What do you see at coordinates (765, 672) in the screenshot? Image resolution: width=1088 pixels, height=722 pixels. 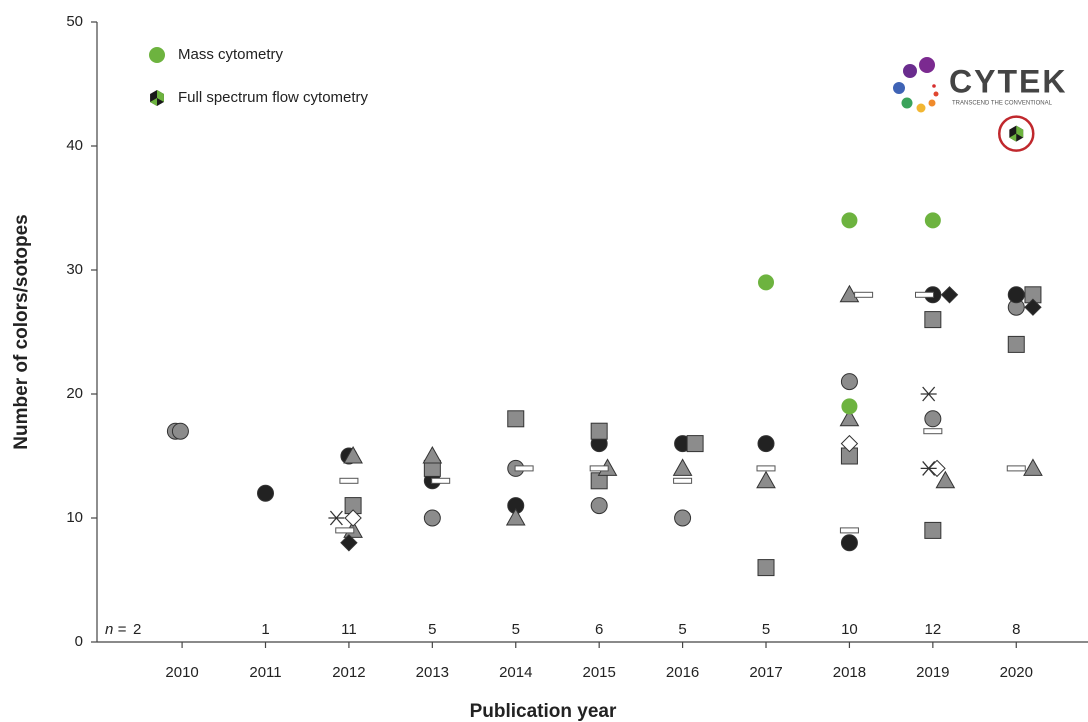 I see `x-tick-label: 2017` at bounding box center [765, 672].